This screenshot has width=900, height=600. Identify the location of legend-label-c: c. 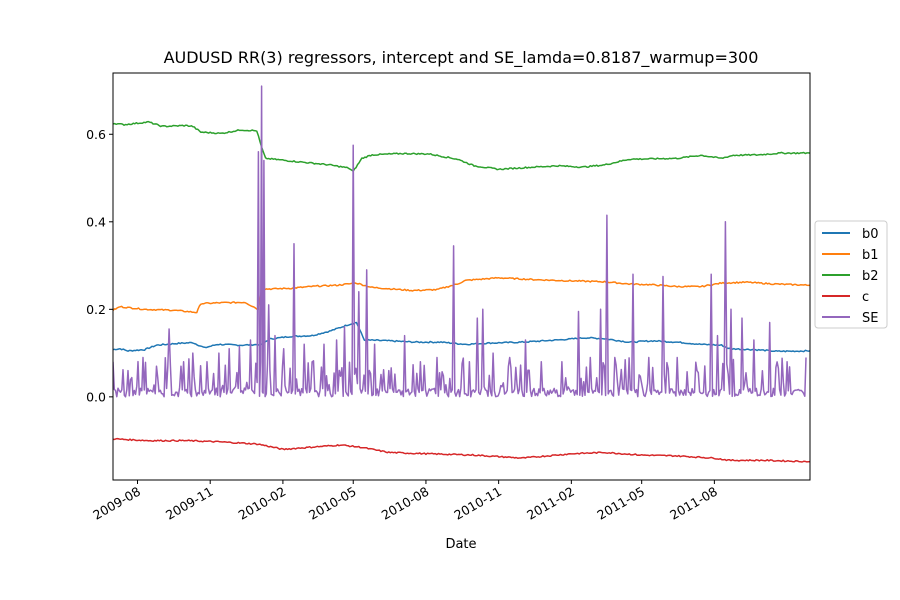
(865, 297).